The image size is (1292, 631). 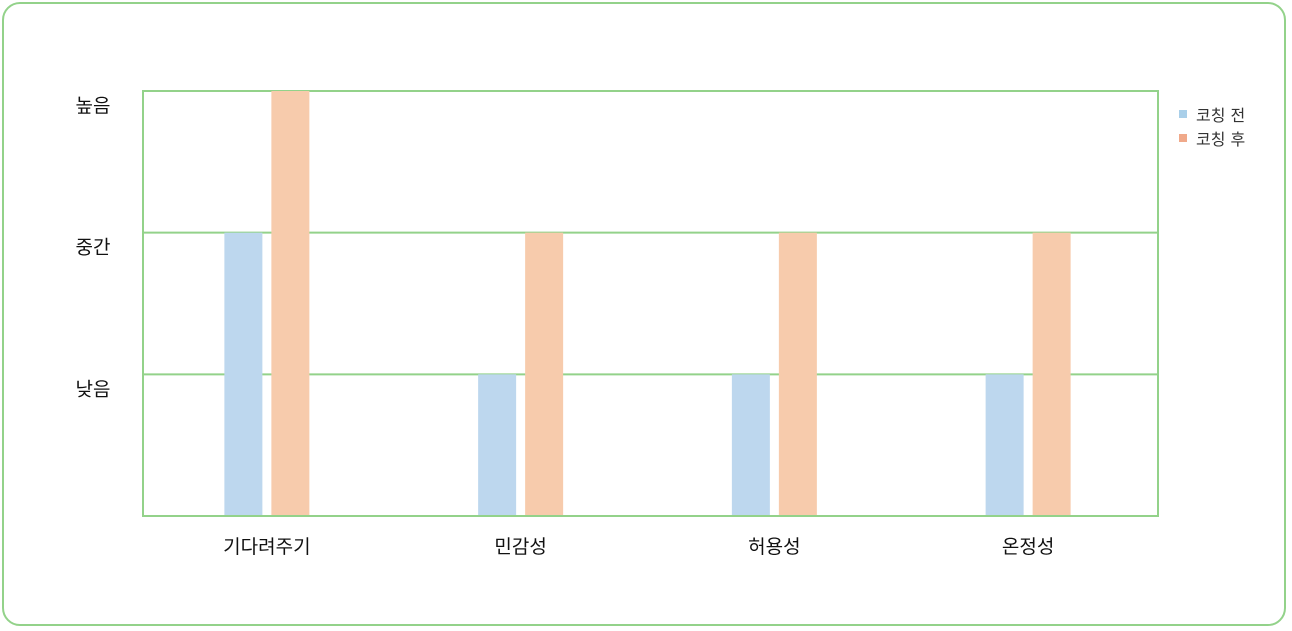 I want to click on x-axis-ticks: 기다려주기 민감성 허용성 온정성, so click(x=638, y=547).